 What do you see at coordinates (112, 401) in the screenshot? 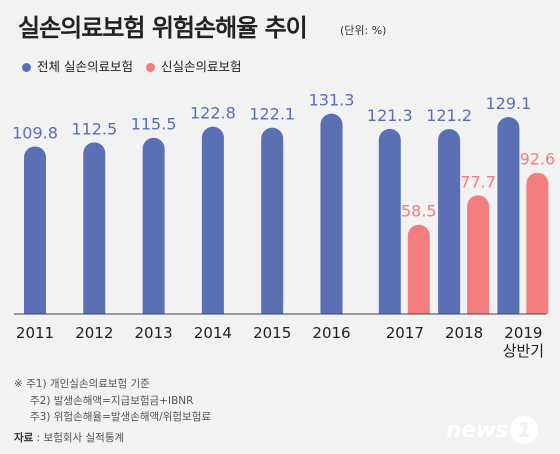
I see `note-2: 주2) 발생손해액=지급보험금+IBNR` at bounding box center [112, 401].